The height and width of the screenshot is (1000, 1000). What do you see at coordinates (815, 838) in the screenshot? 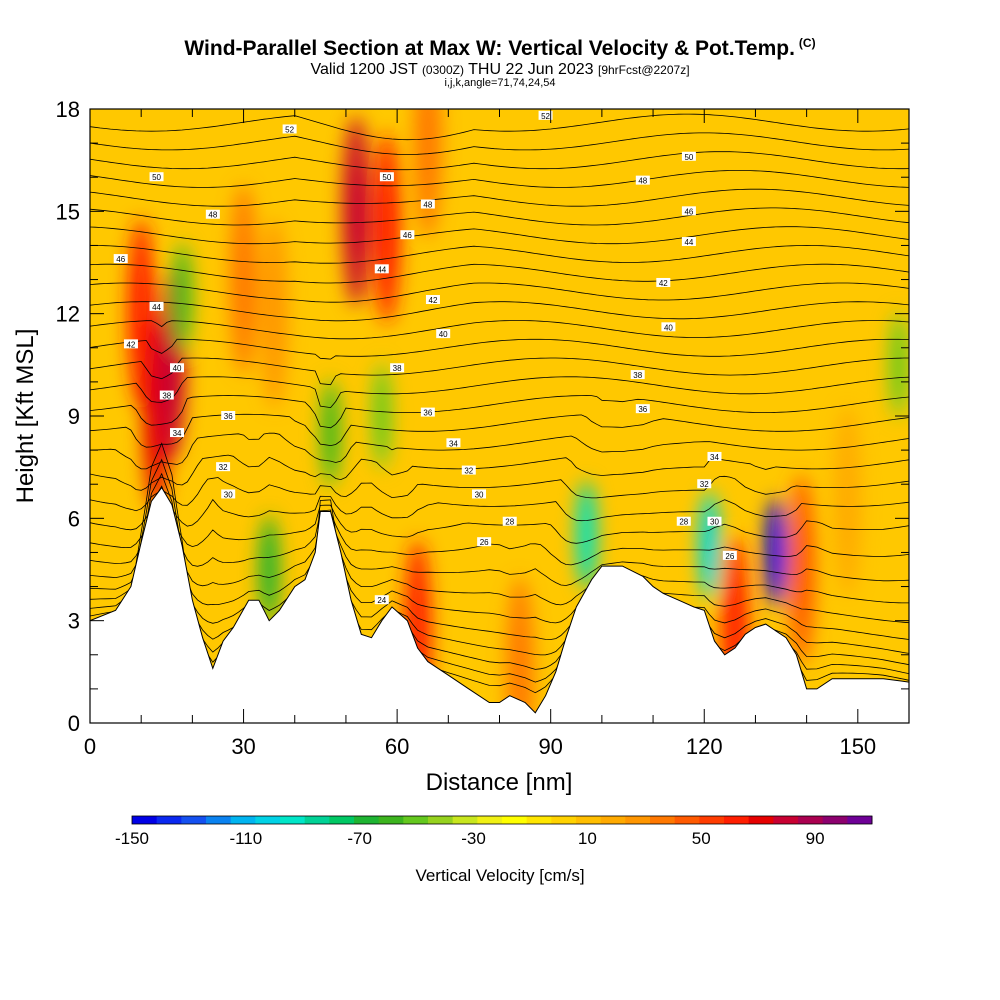
I see `colorbar-tick-label: 90` at bounding box center [815, 838].